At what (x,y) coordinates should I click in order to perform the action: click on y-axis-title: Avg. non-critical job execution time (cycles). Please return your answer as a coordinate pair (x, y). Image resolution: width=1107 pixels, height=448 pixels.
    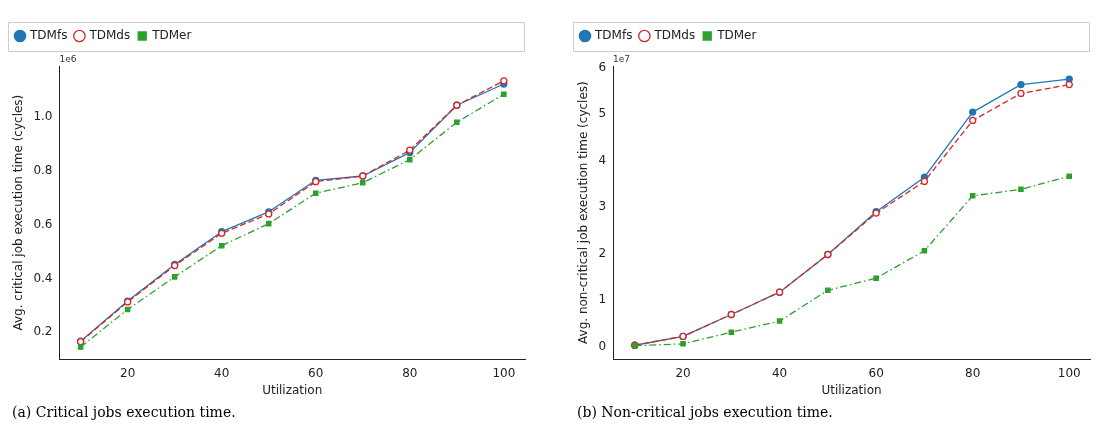
    Looking at the image, I should click on (583, 212).